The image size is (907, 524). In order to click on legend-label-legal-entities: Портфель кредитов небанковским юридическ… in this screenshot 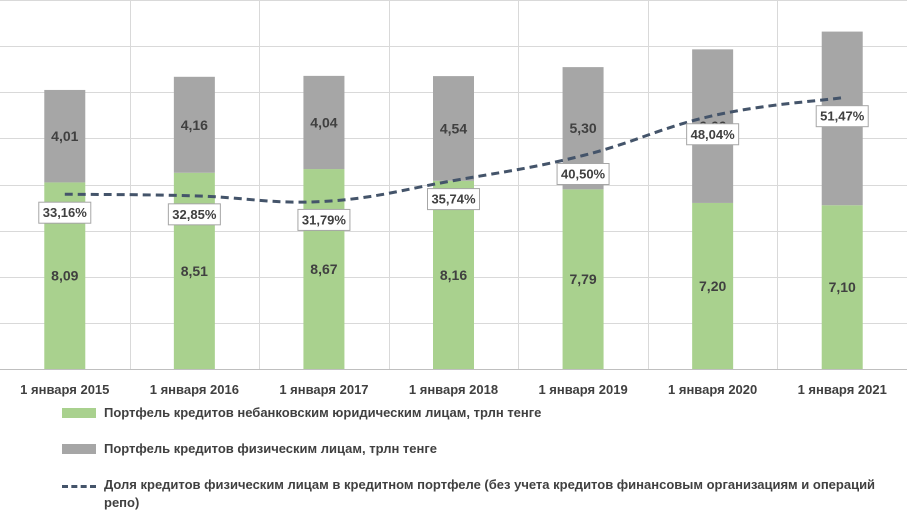, I will do `click(323, 412)`.